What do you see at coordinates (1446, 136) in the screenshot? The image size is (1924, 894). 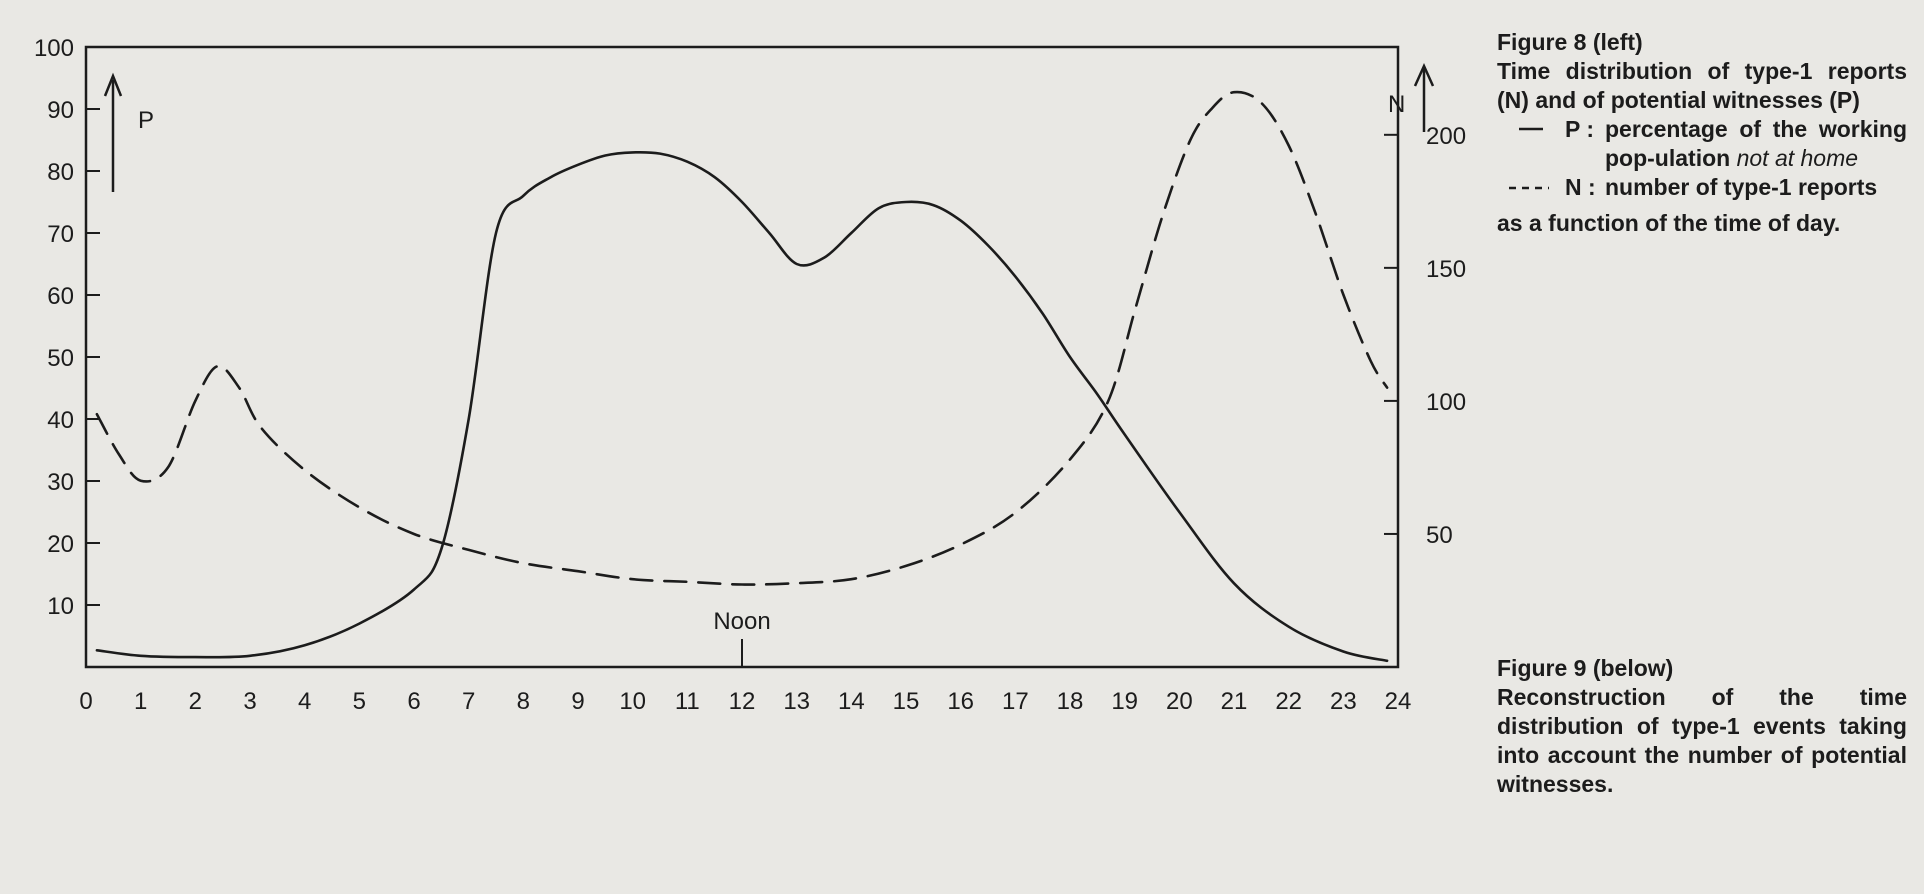 I see `right-axis-tick-label: 200` at bounding box center [1446, 136].